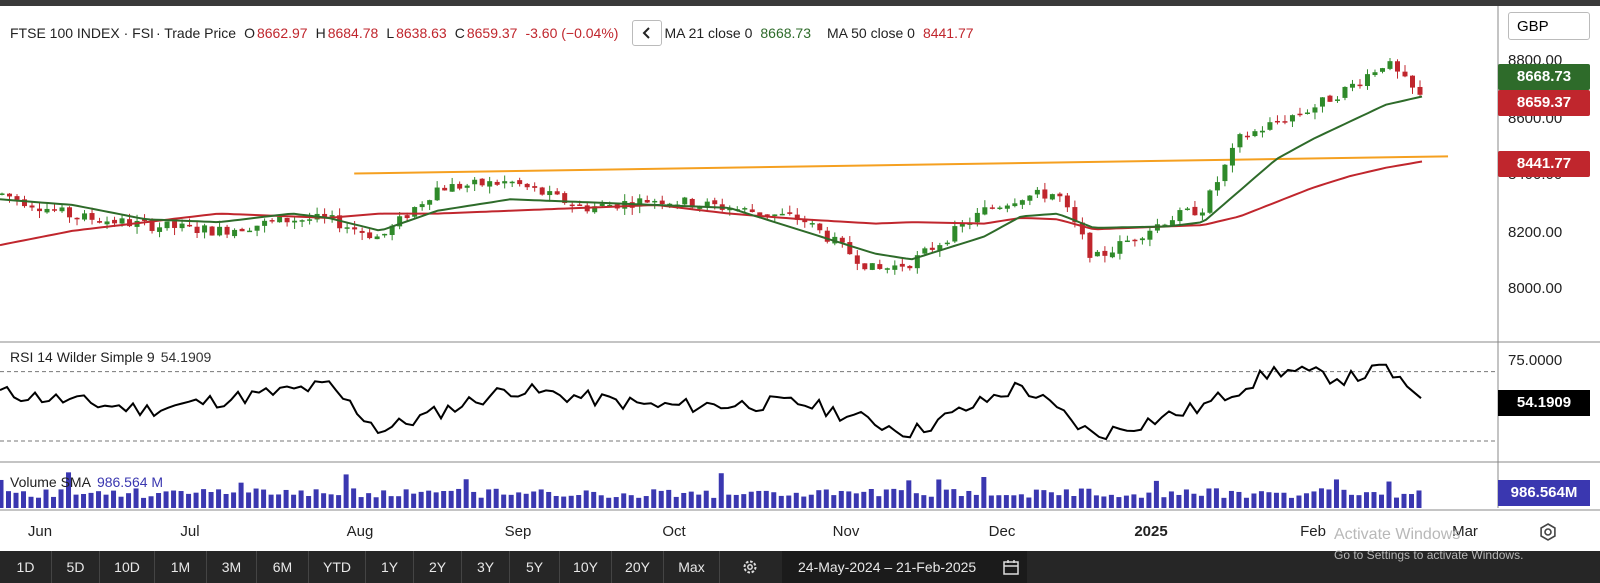  Describe the element at coordinates (647, 33) in the screenshot. I see `collapse-legend-button` at that location.